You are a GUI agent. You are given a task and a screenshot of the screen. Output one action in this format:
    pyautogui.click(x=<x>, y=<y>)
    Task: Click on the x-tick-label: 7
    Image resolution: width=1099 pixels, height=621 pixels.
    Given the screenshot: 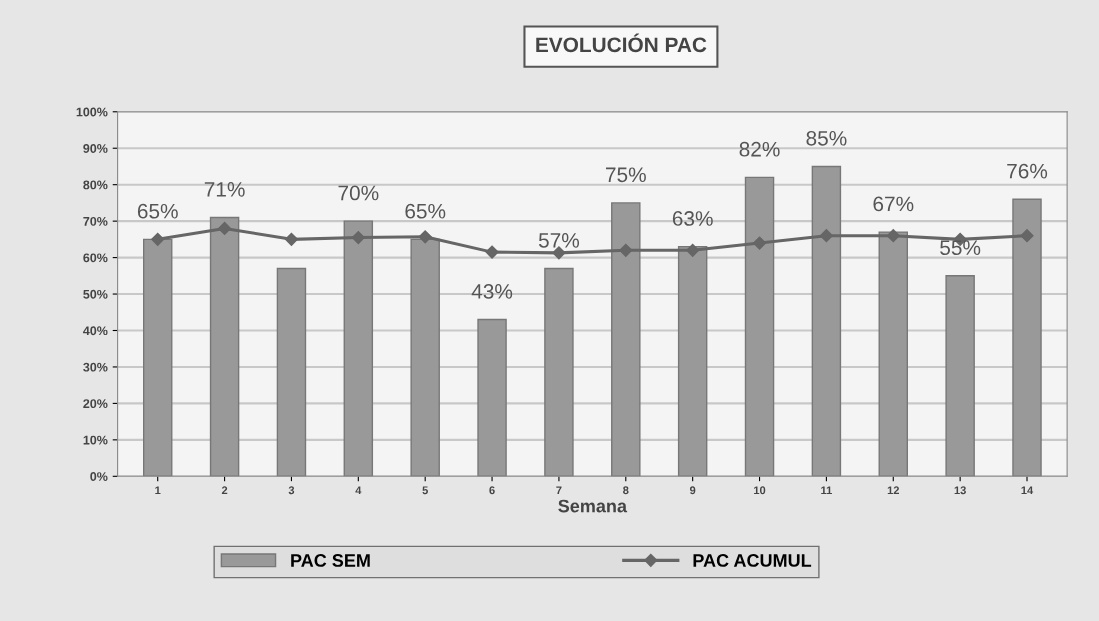 What is the action you would take?
    pyautogui.click(x=559, y=490)
    